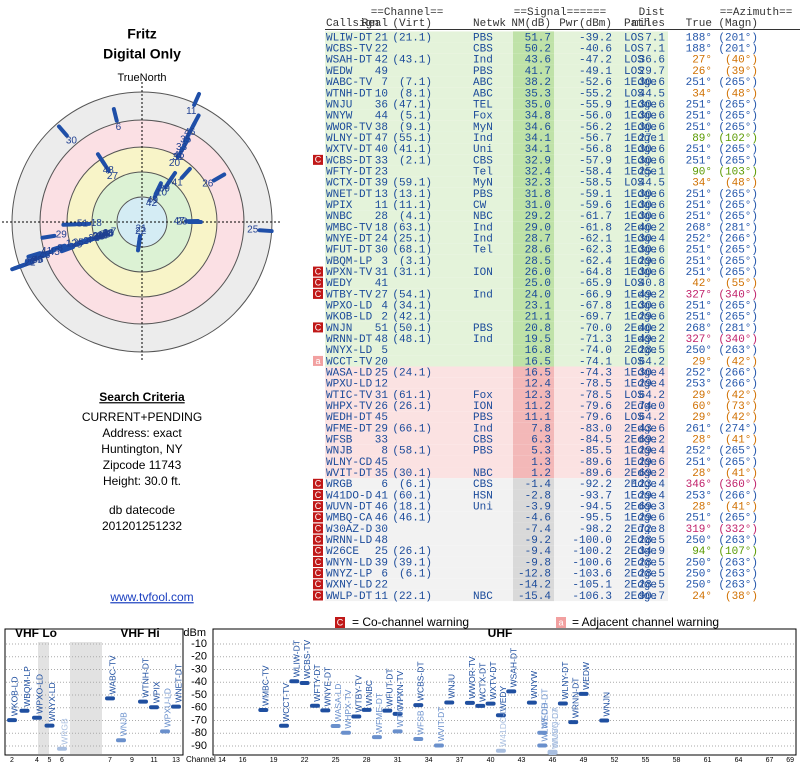 The height and width of the screenshot is (773, 800). Describe the element at coordinates (531, 24) in the screenshot. I see `column-header: NM(dB)` at that location.